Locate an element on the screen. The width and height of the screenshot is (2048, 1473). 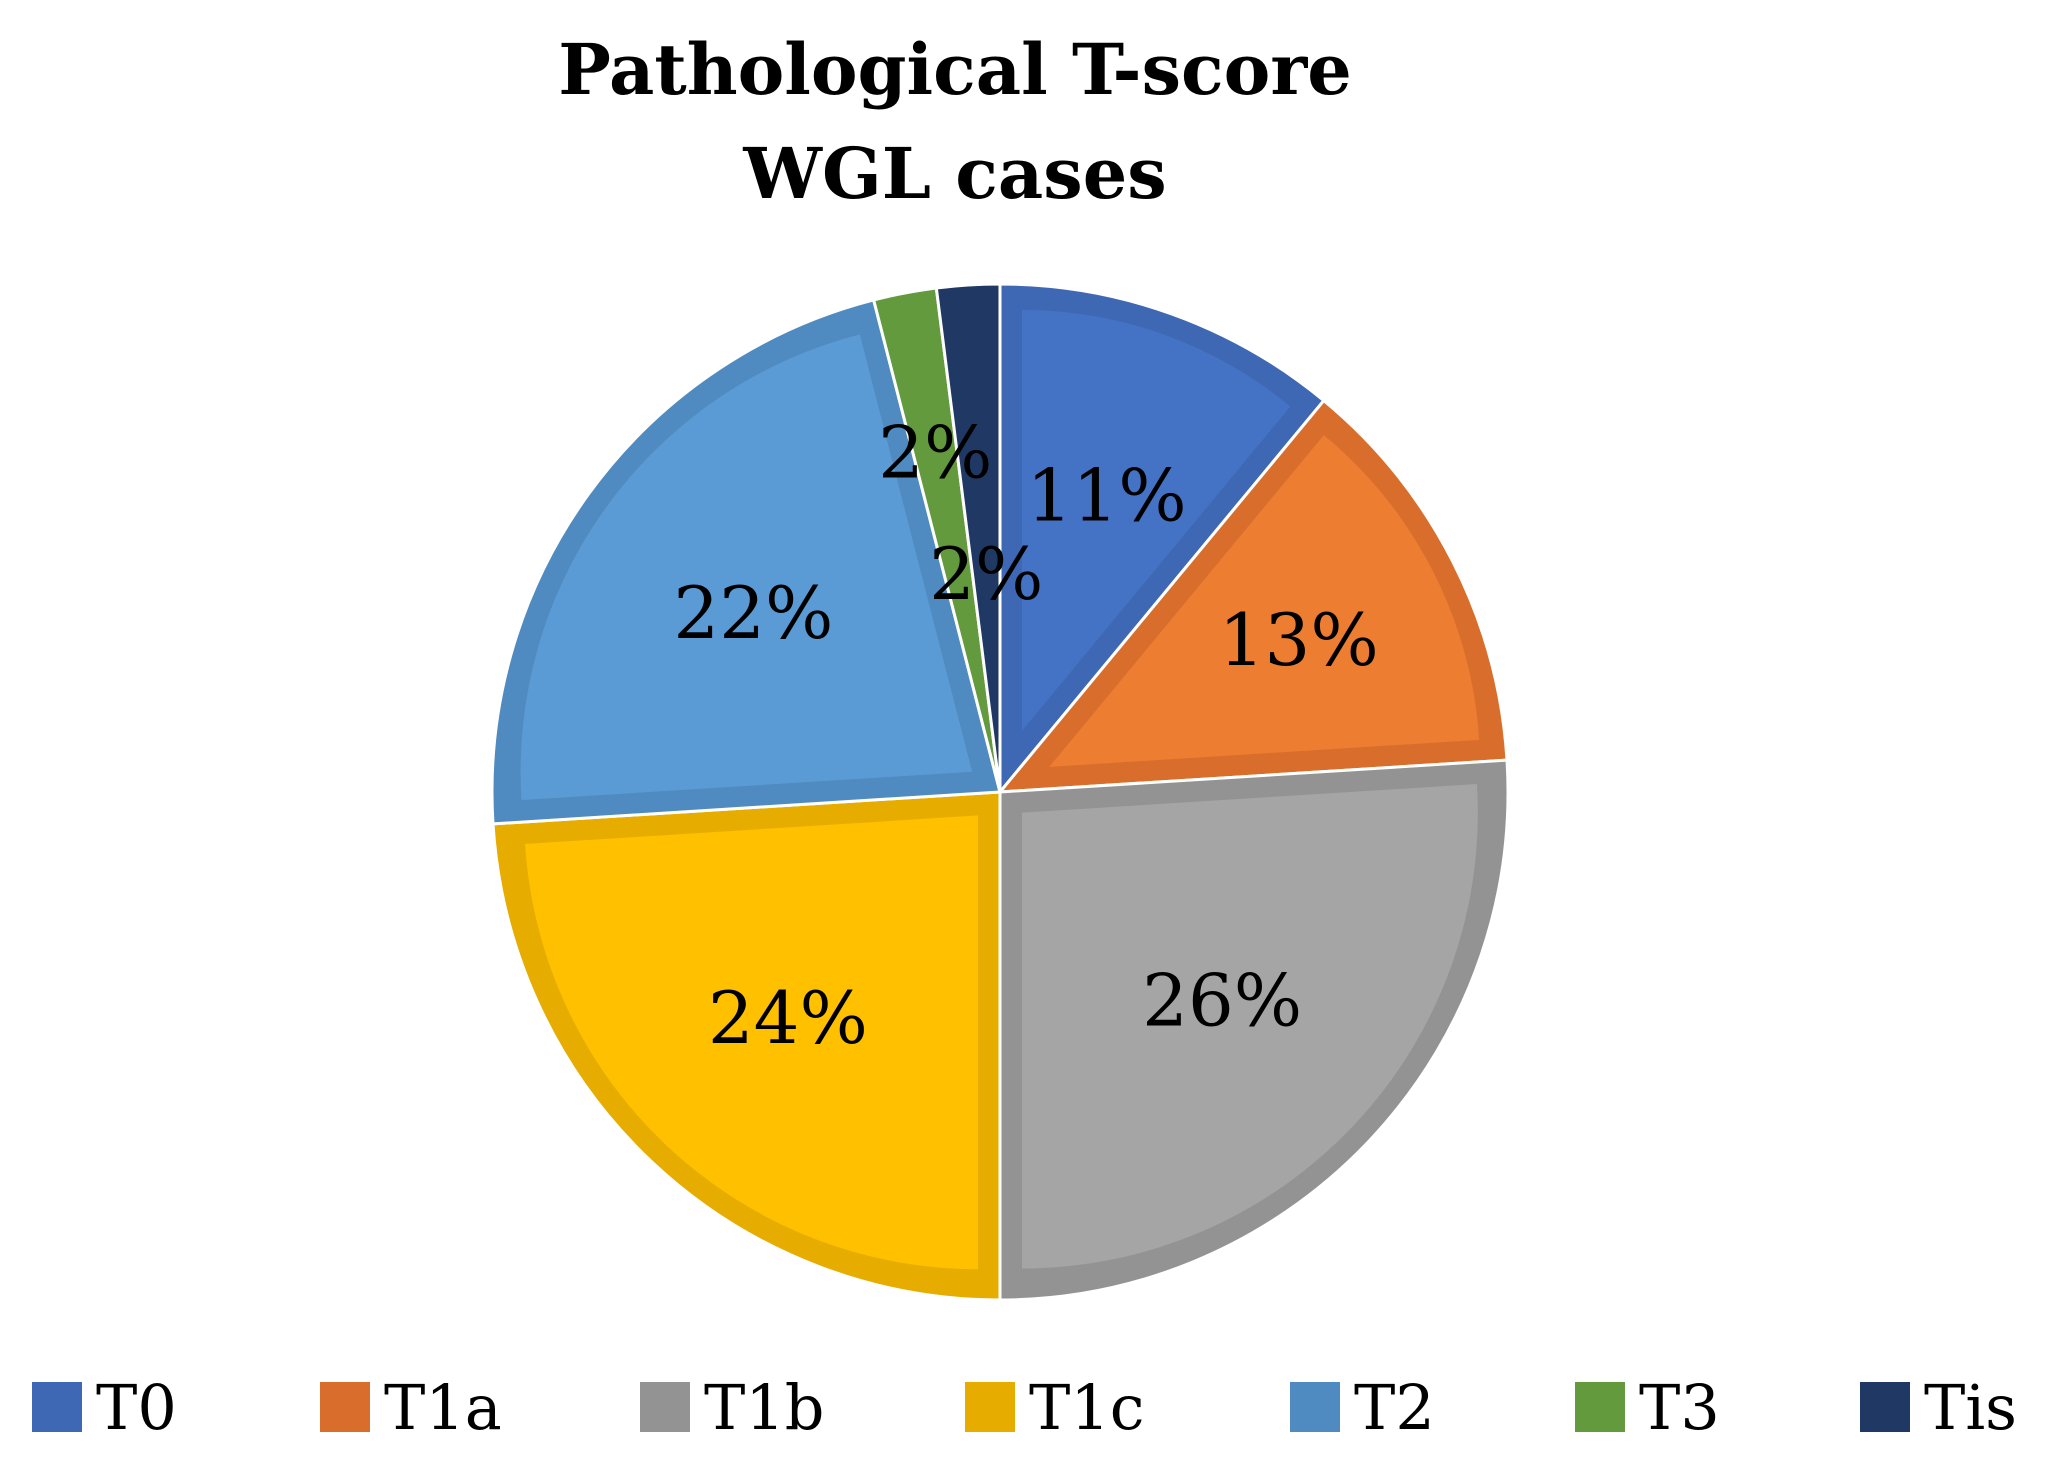
chart-title-line-1: Pathological T-score is located at coordinates (955, 69).